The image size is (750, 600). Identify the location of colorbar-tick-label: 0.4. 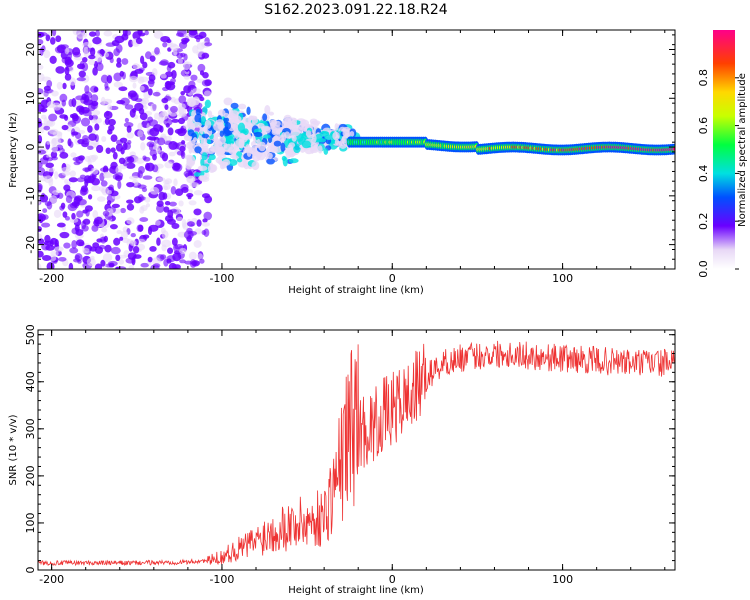
(703, 174).